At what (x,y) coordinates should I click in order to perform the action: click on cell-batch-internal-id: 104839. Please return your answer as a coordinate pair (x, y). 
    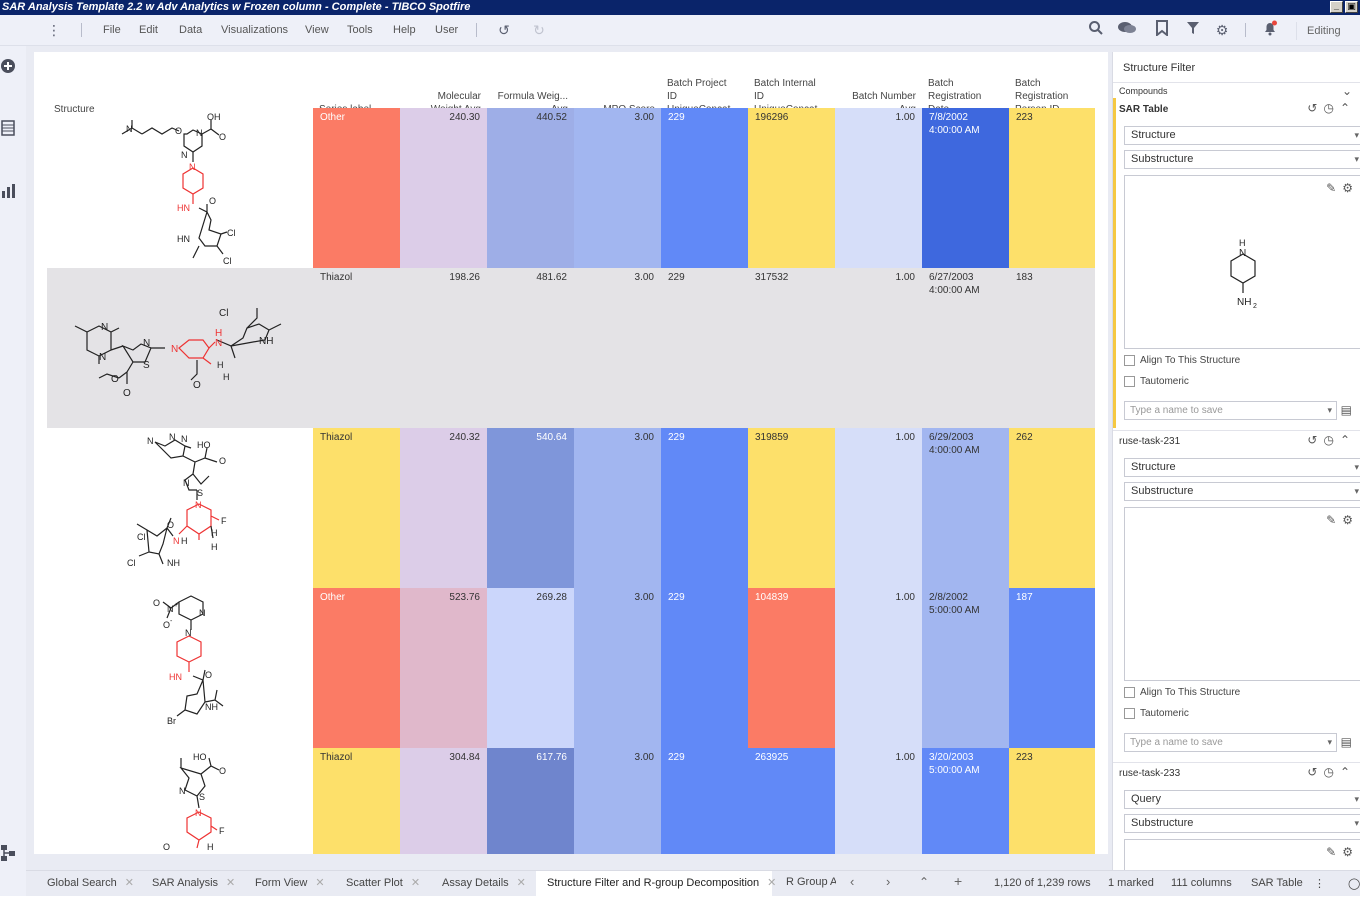
    Looking at the image, I should click on (791, 668).